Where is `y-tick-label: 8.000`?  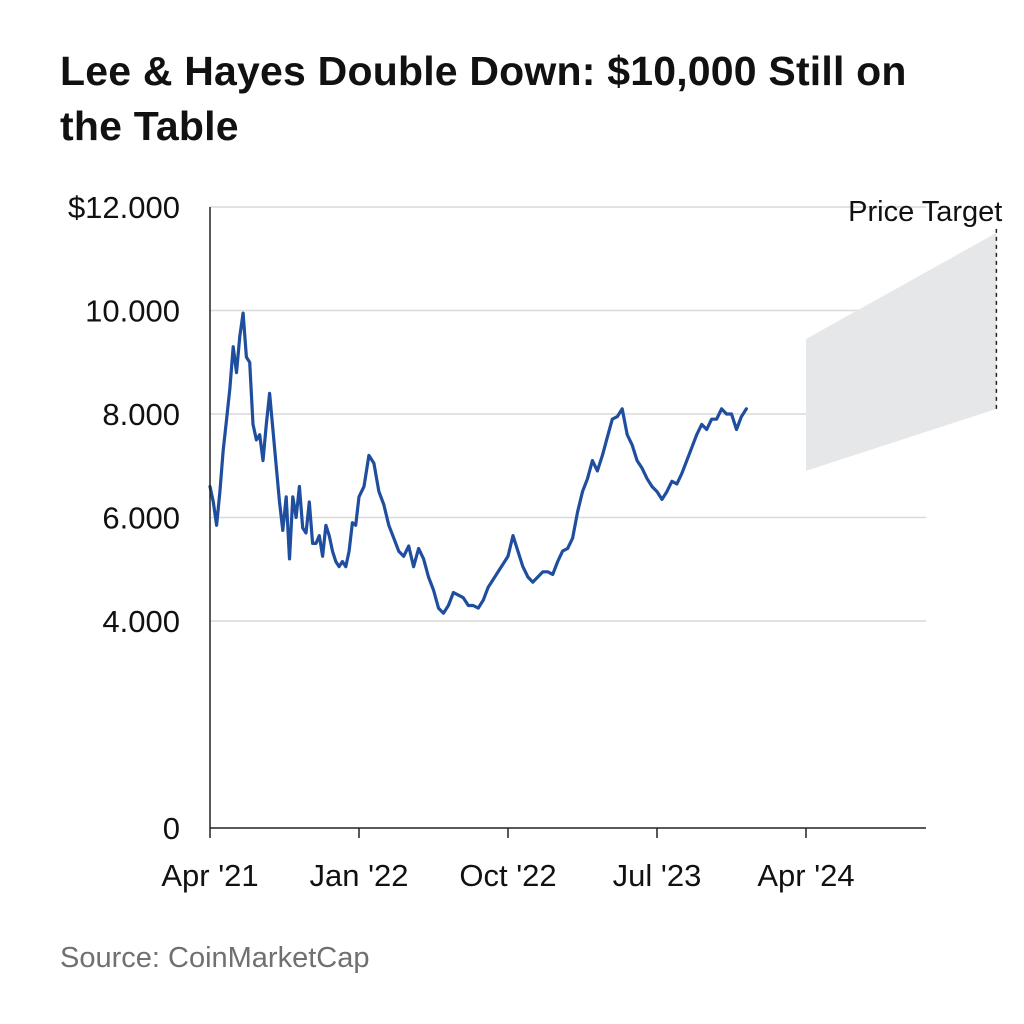 y-tick-label: 8.000 is located at coordinates (141, 414).